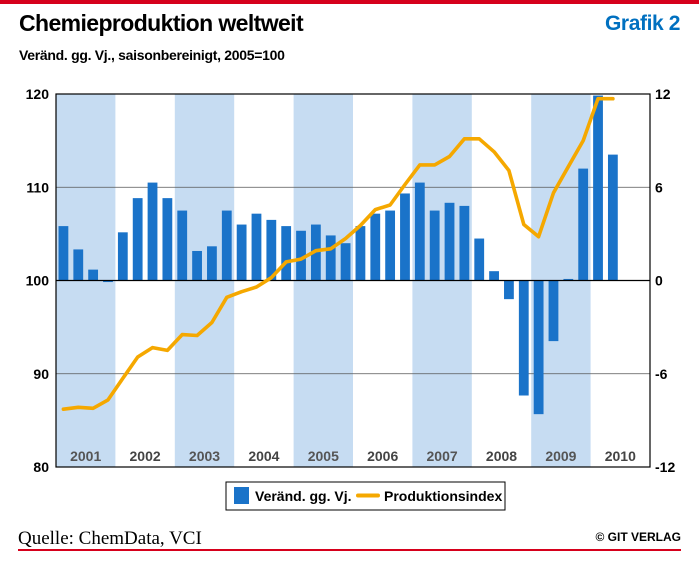 Image resolution: width=699 pixels, height=562 pixels. What do you see at coordinates (93, 275) in the screenshot?
I see `bar-2001Q3` at bounding box center [93, 275].